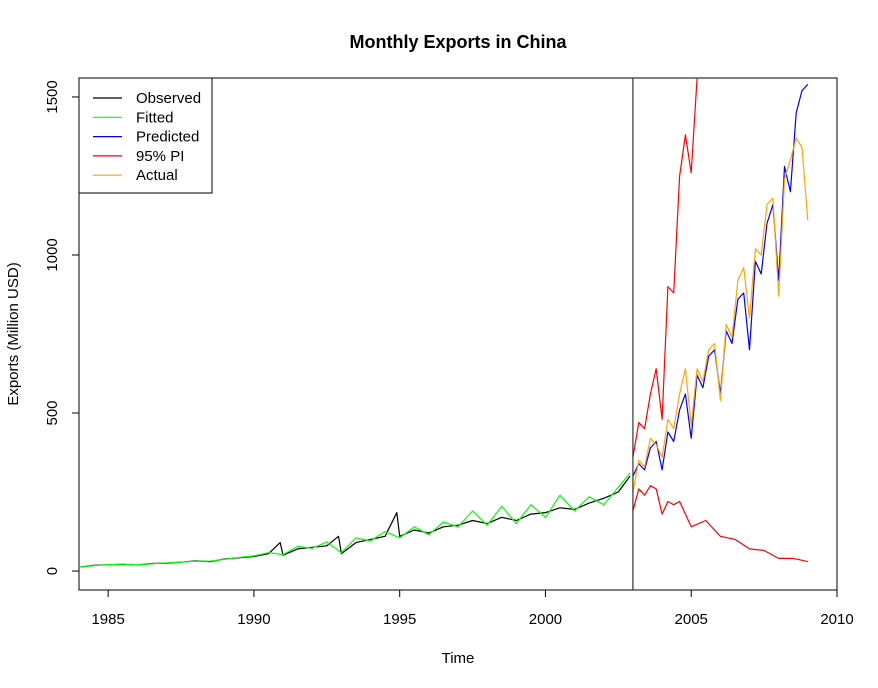 This screenshot has width=878, height=688. What do you see at coordinates (155, 117) in the screenshot?
I see `legend-label: Fitted` at bounding box center [155, 117].